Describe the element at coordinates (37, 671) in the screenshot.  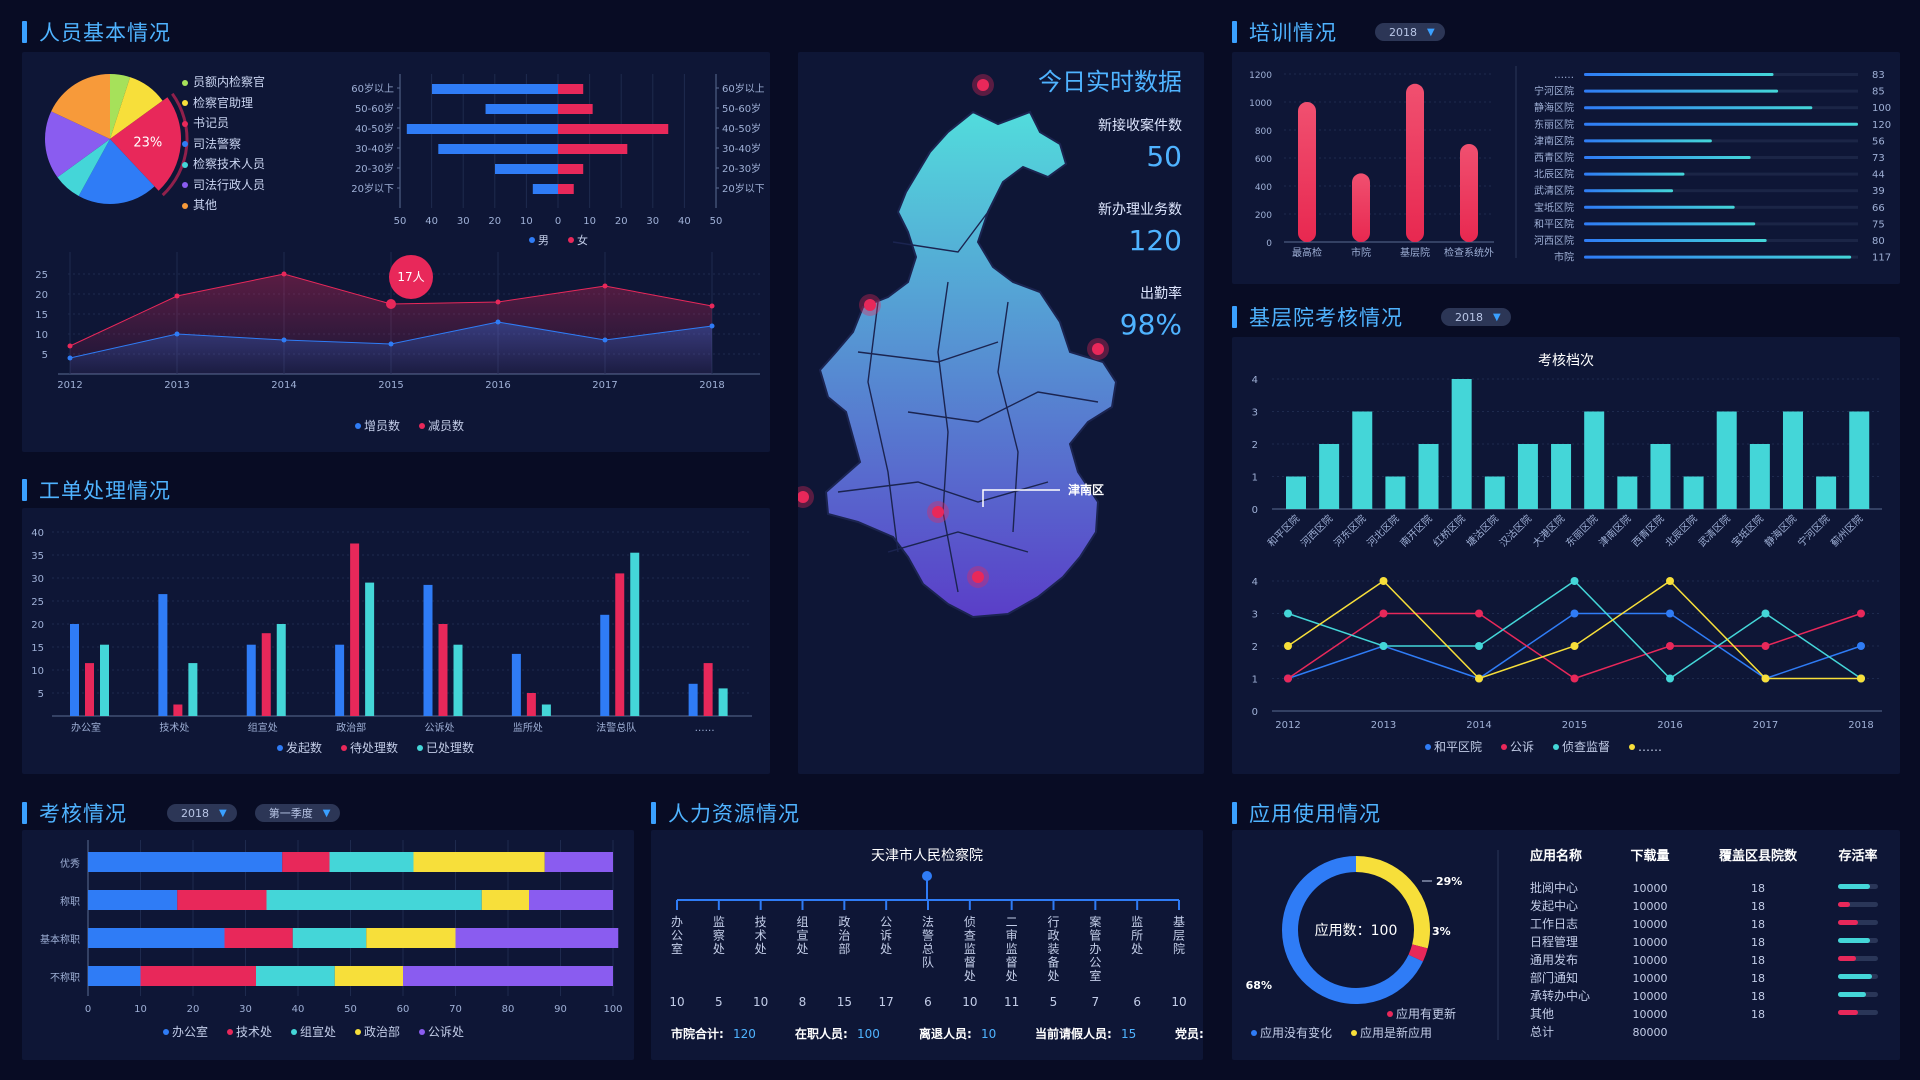
I see `y-tick-label: 10` at that location.